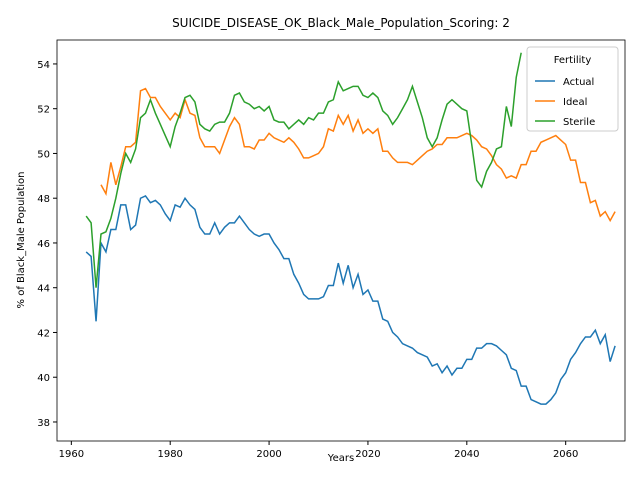 The height and width of the screenshot is (484, 640). What do you see at coordinates (43, 423) in the screenshot?
I see `y-tick-label: 38` at bounding box center [43, 423].